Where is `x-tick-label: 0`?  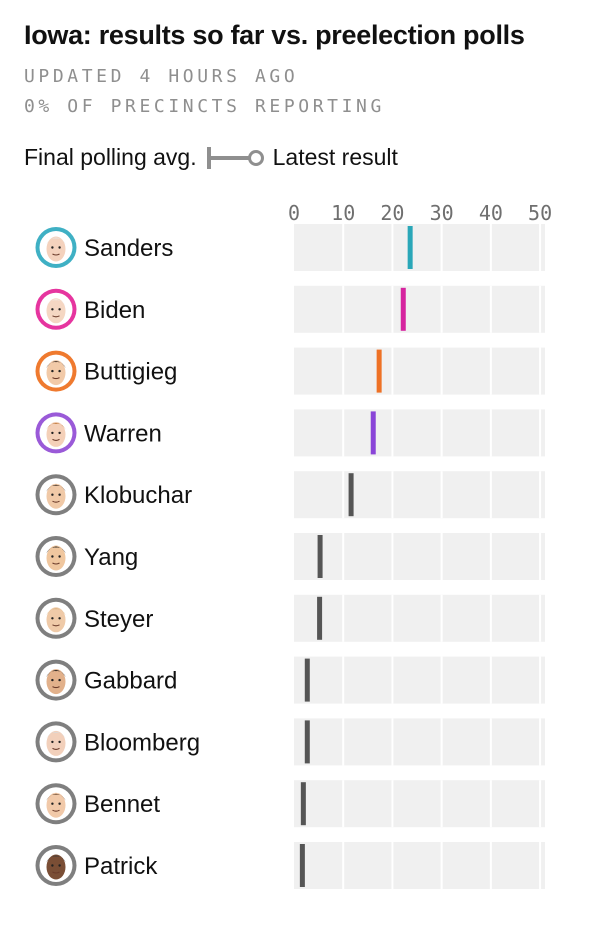
x-tick-label: 0 is located at coordinates (294, 213).